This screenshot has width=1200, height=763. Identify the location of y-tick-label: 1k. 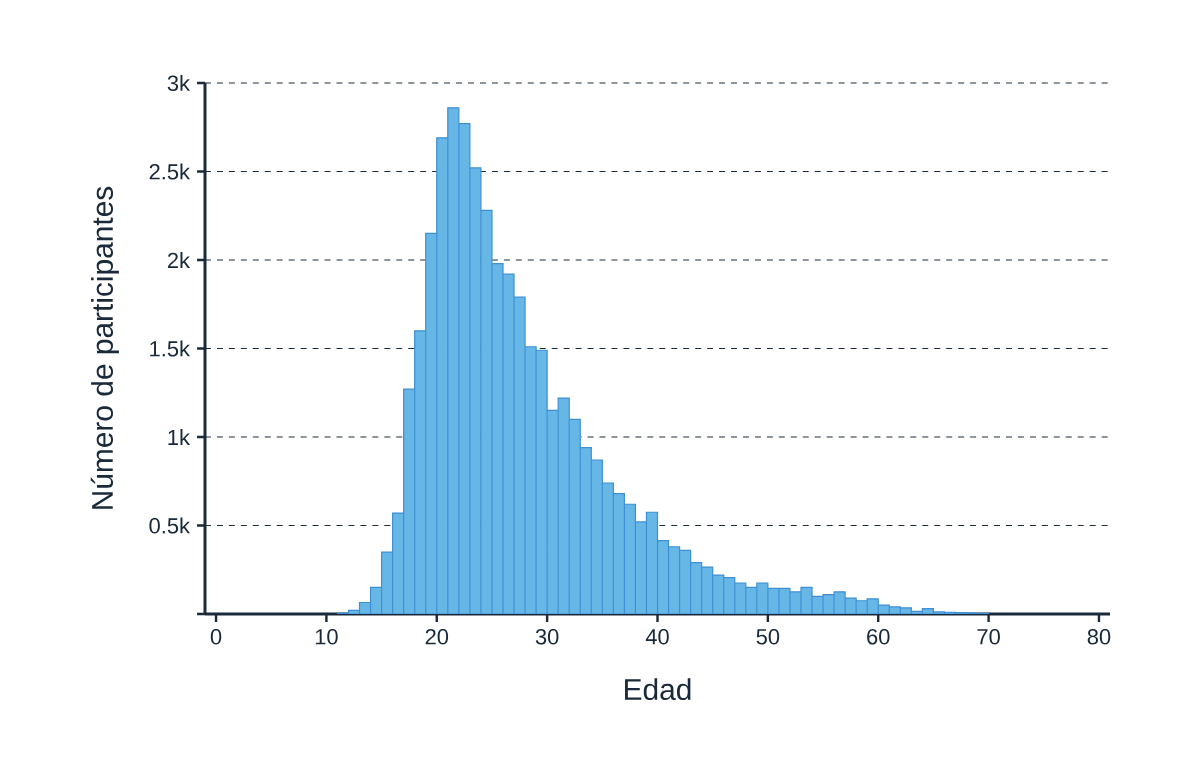
(179, 437).